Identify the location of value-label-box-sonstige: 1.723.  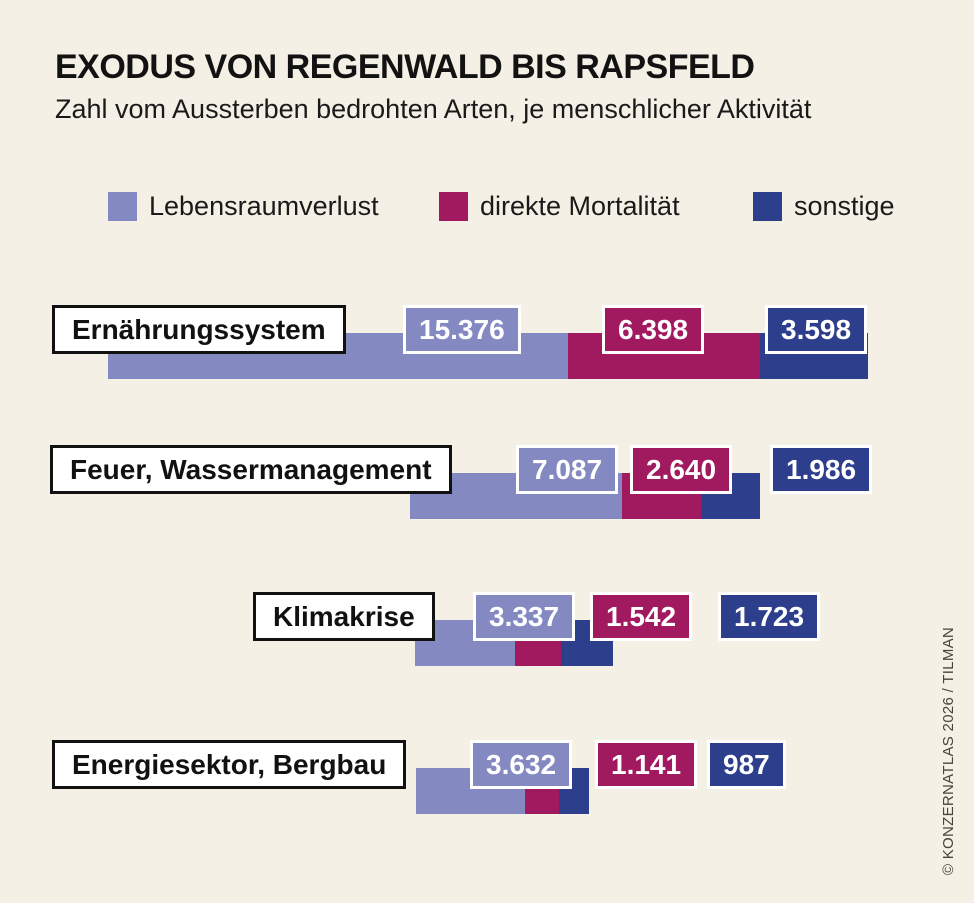
(769, 616).